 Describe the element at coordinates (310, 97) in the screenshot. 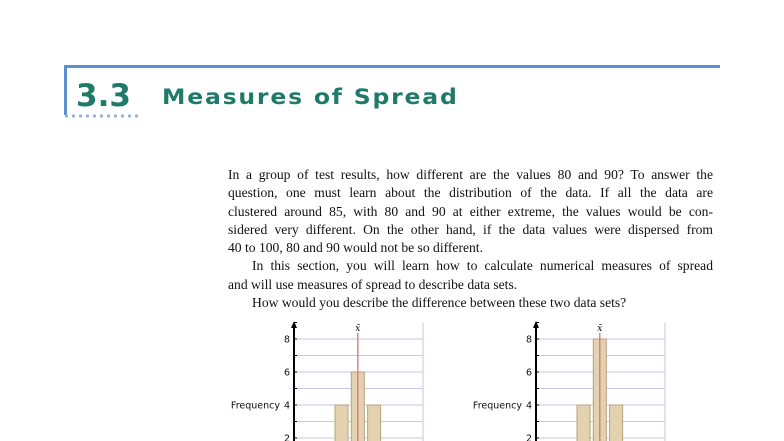

I see `section-title: Measures of Spread` at that location.